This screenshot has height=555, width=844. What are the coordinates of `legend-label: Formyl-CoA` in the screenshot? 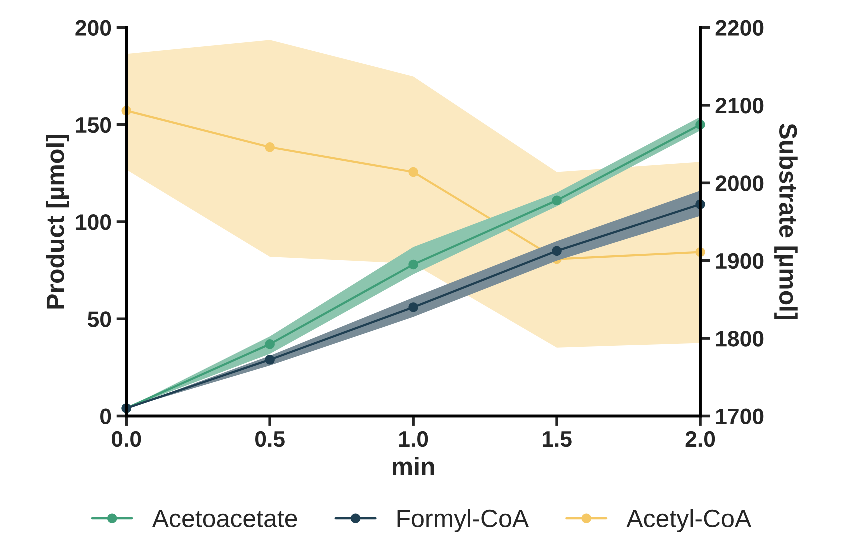 It's located at (464, 520).